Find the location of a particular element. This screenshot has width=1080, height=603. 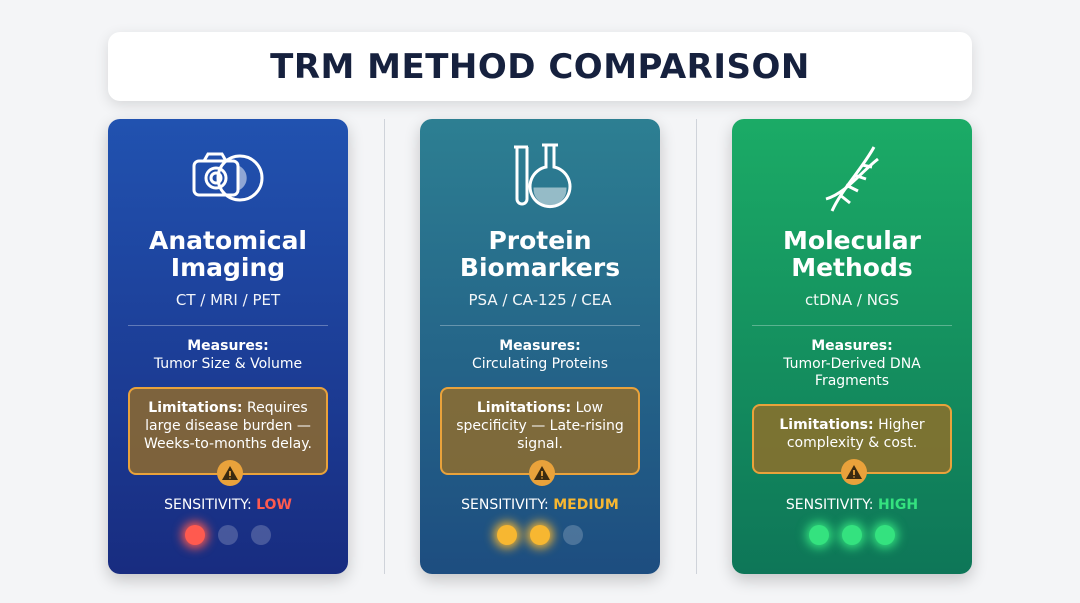

limitations-text: Low specificity — Late-rising signal. is located at coordinates (540, 426).